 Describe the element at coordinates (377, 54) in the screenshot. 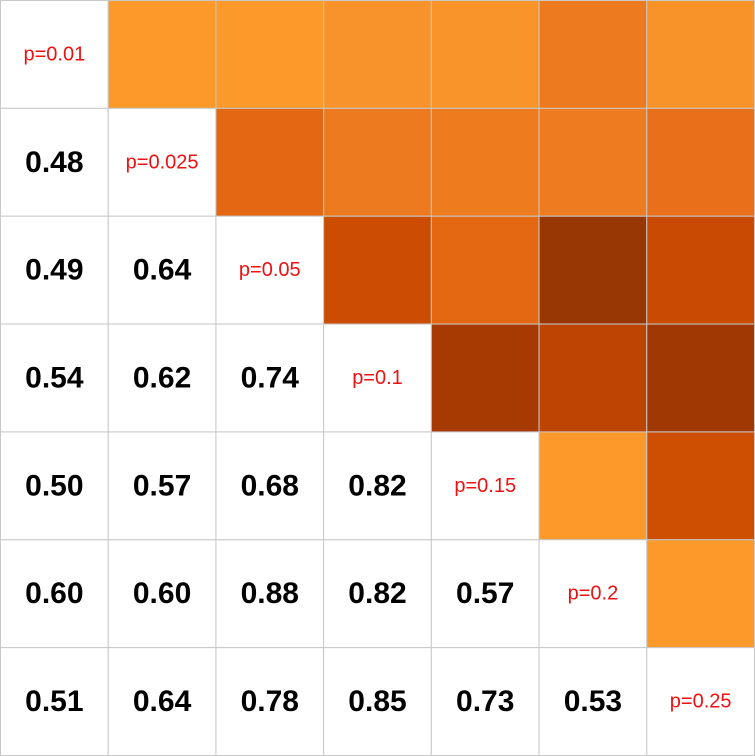

I see `heat-cell-r0-c3` at that location.